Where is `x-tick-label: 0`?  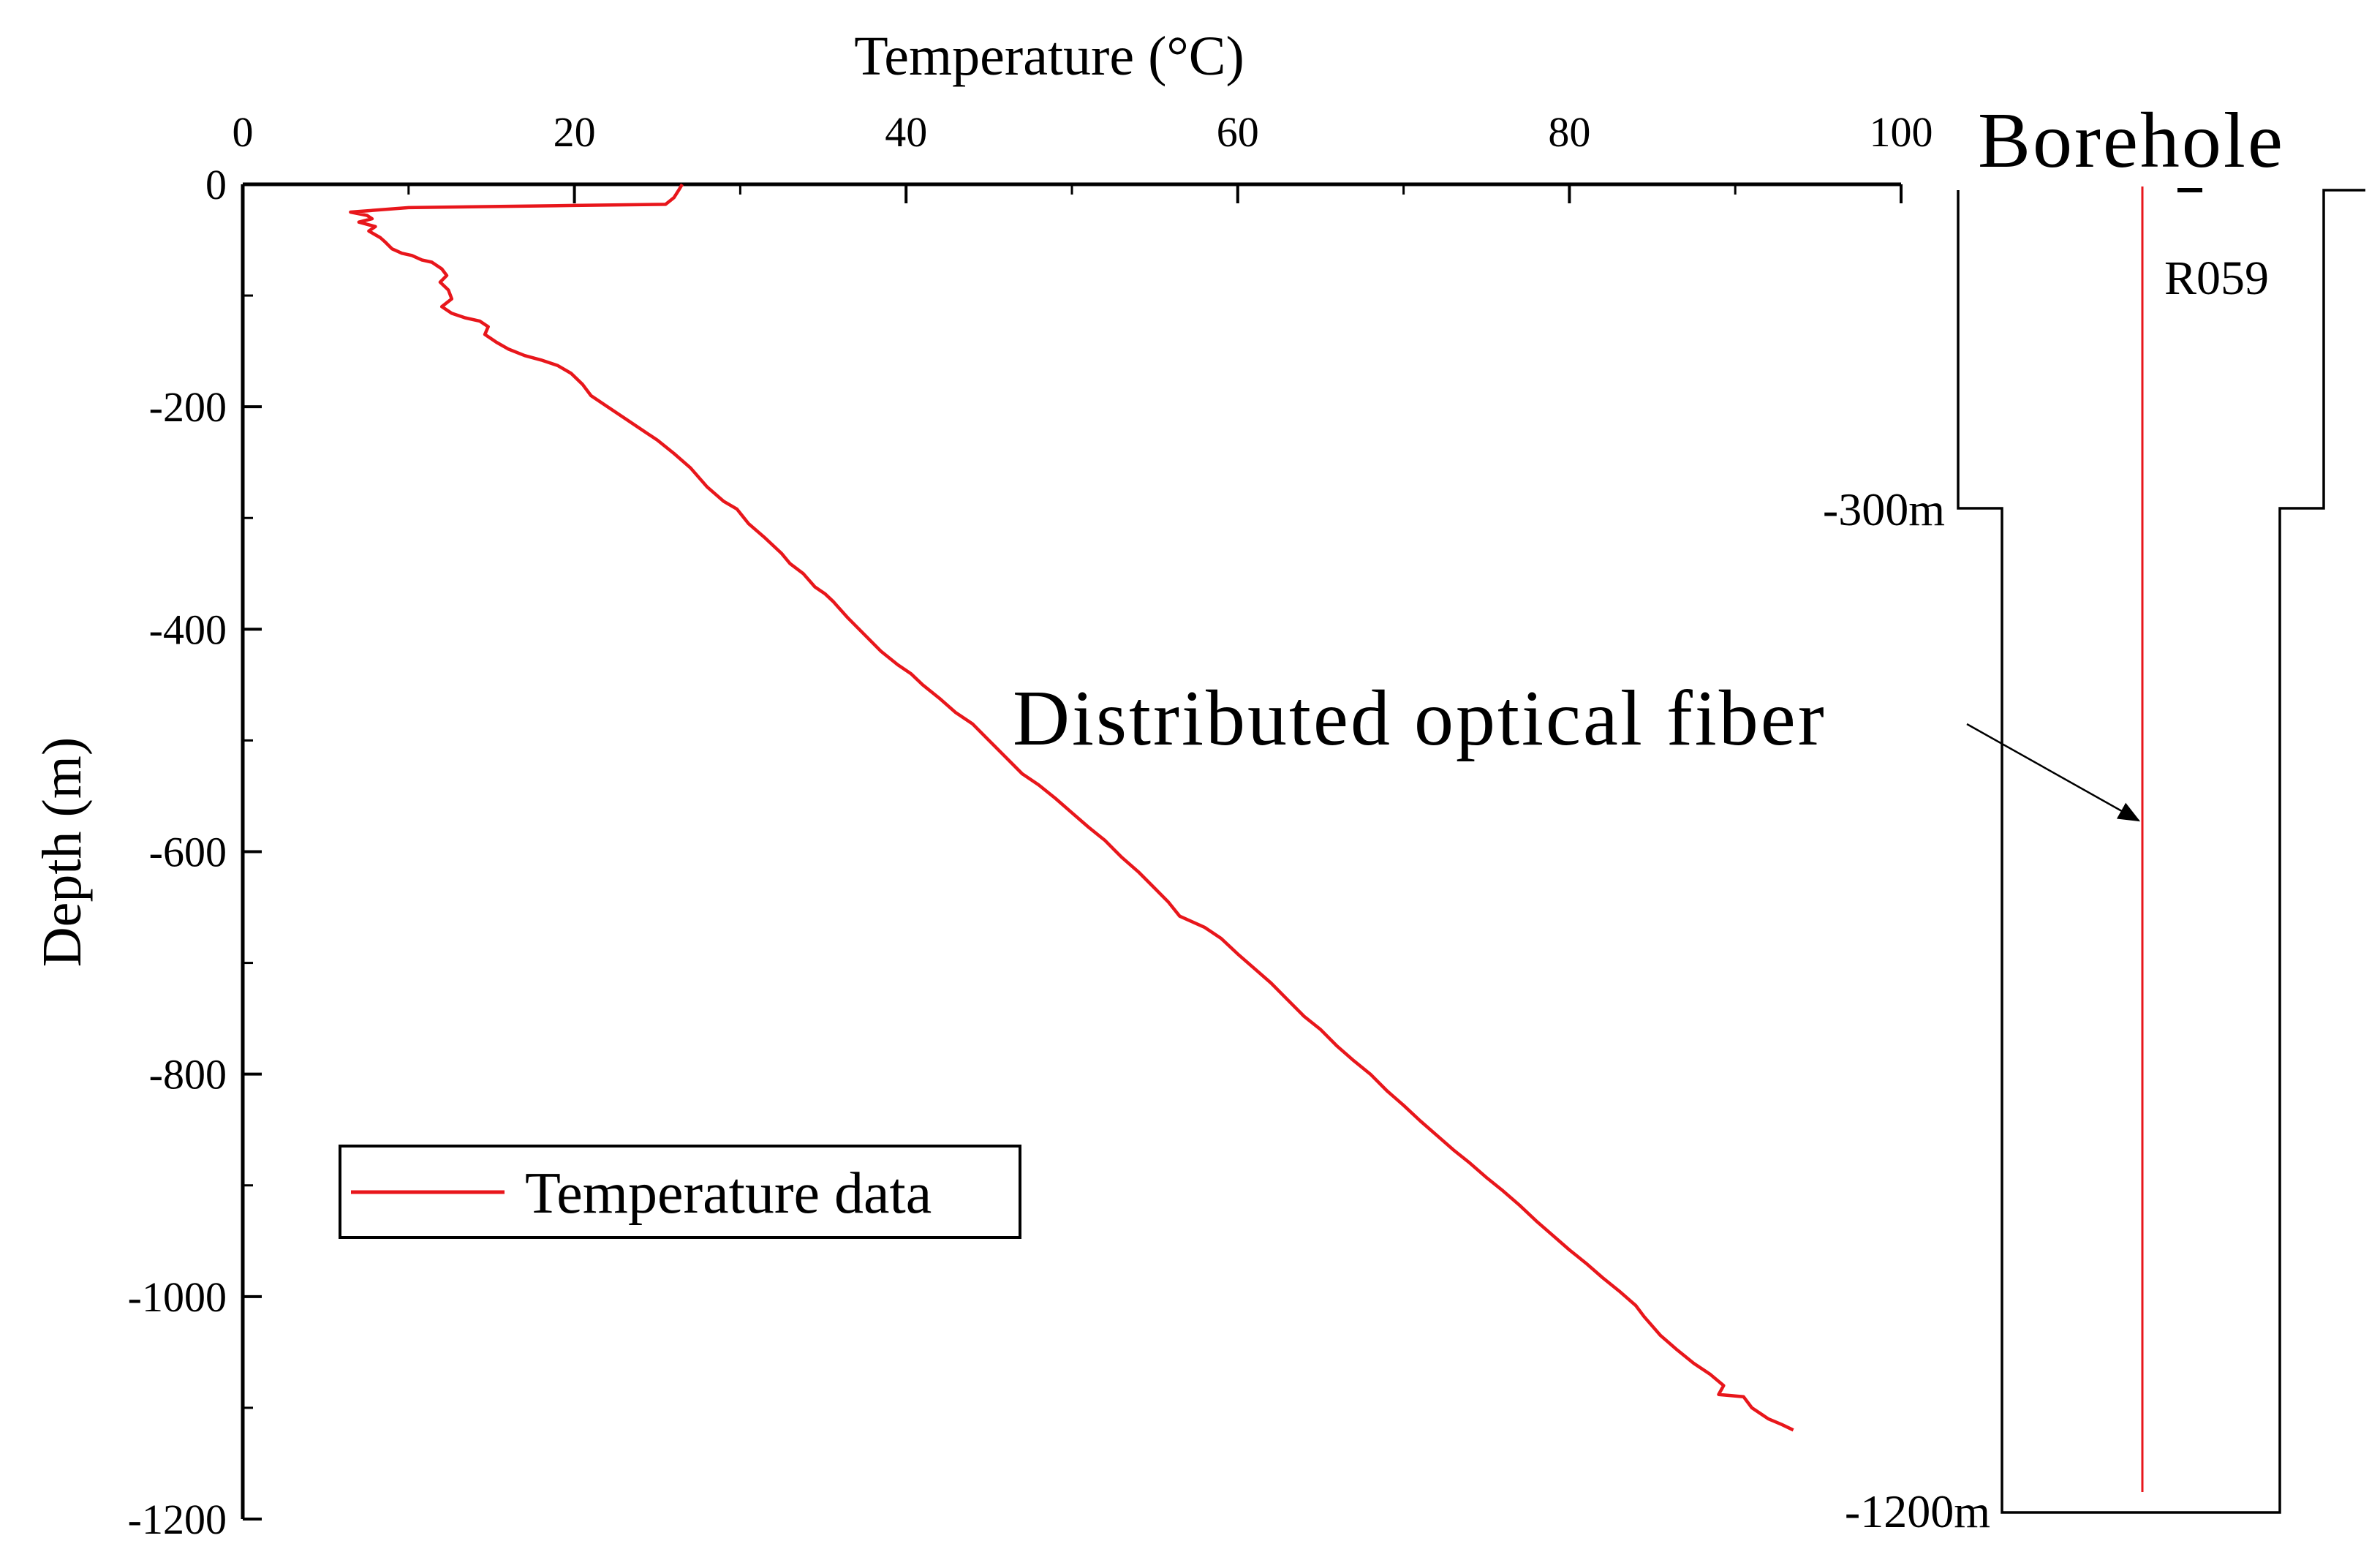
x-tick-label: 0 is located at coordinates (243, 132).